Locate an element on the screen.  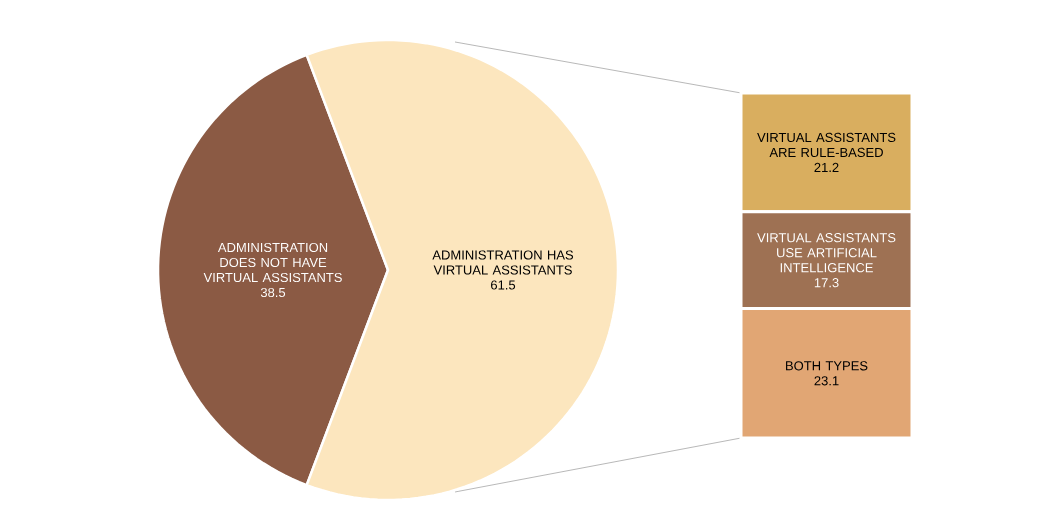
data-label: 23.1 is located at coordinates (826, 381).